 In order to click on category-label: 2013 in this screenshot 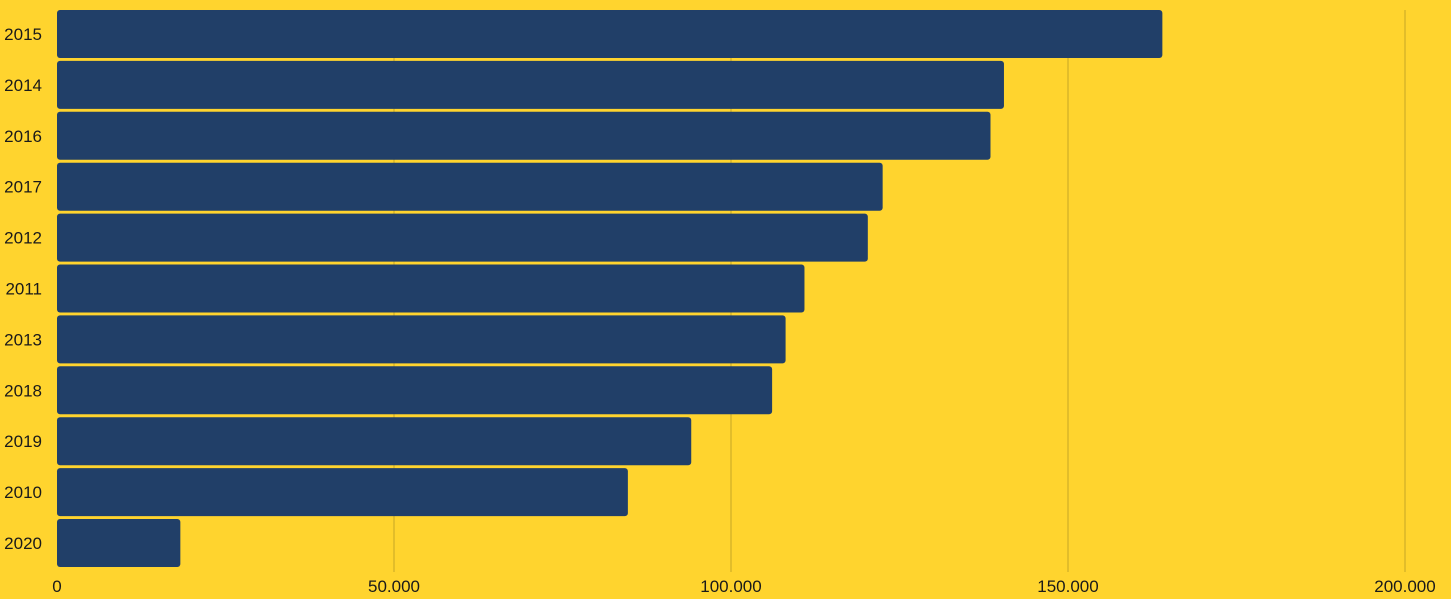, I will do `click(23, 339)`.